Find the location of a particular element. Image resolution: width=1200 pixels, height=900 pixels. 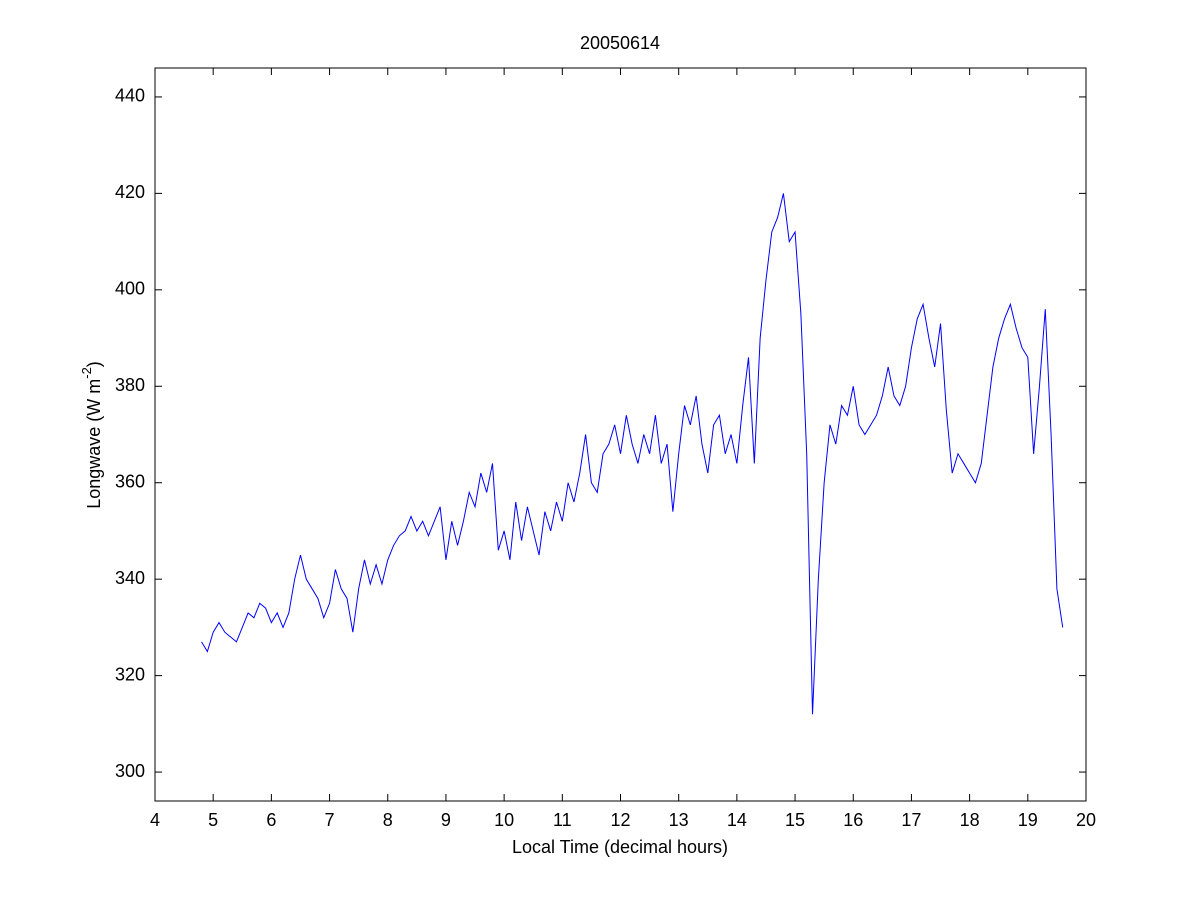

y-axis-label-text: Longwave (W m is located at coordinates (94, 444).